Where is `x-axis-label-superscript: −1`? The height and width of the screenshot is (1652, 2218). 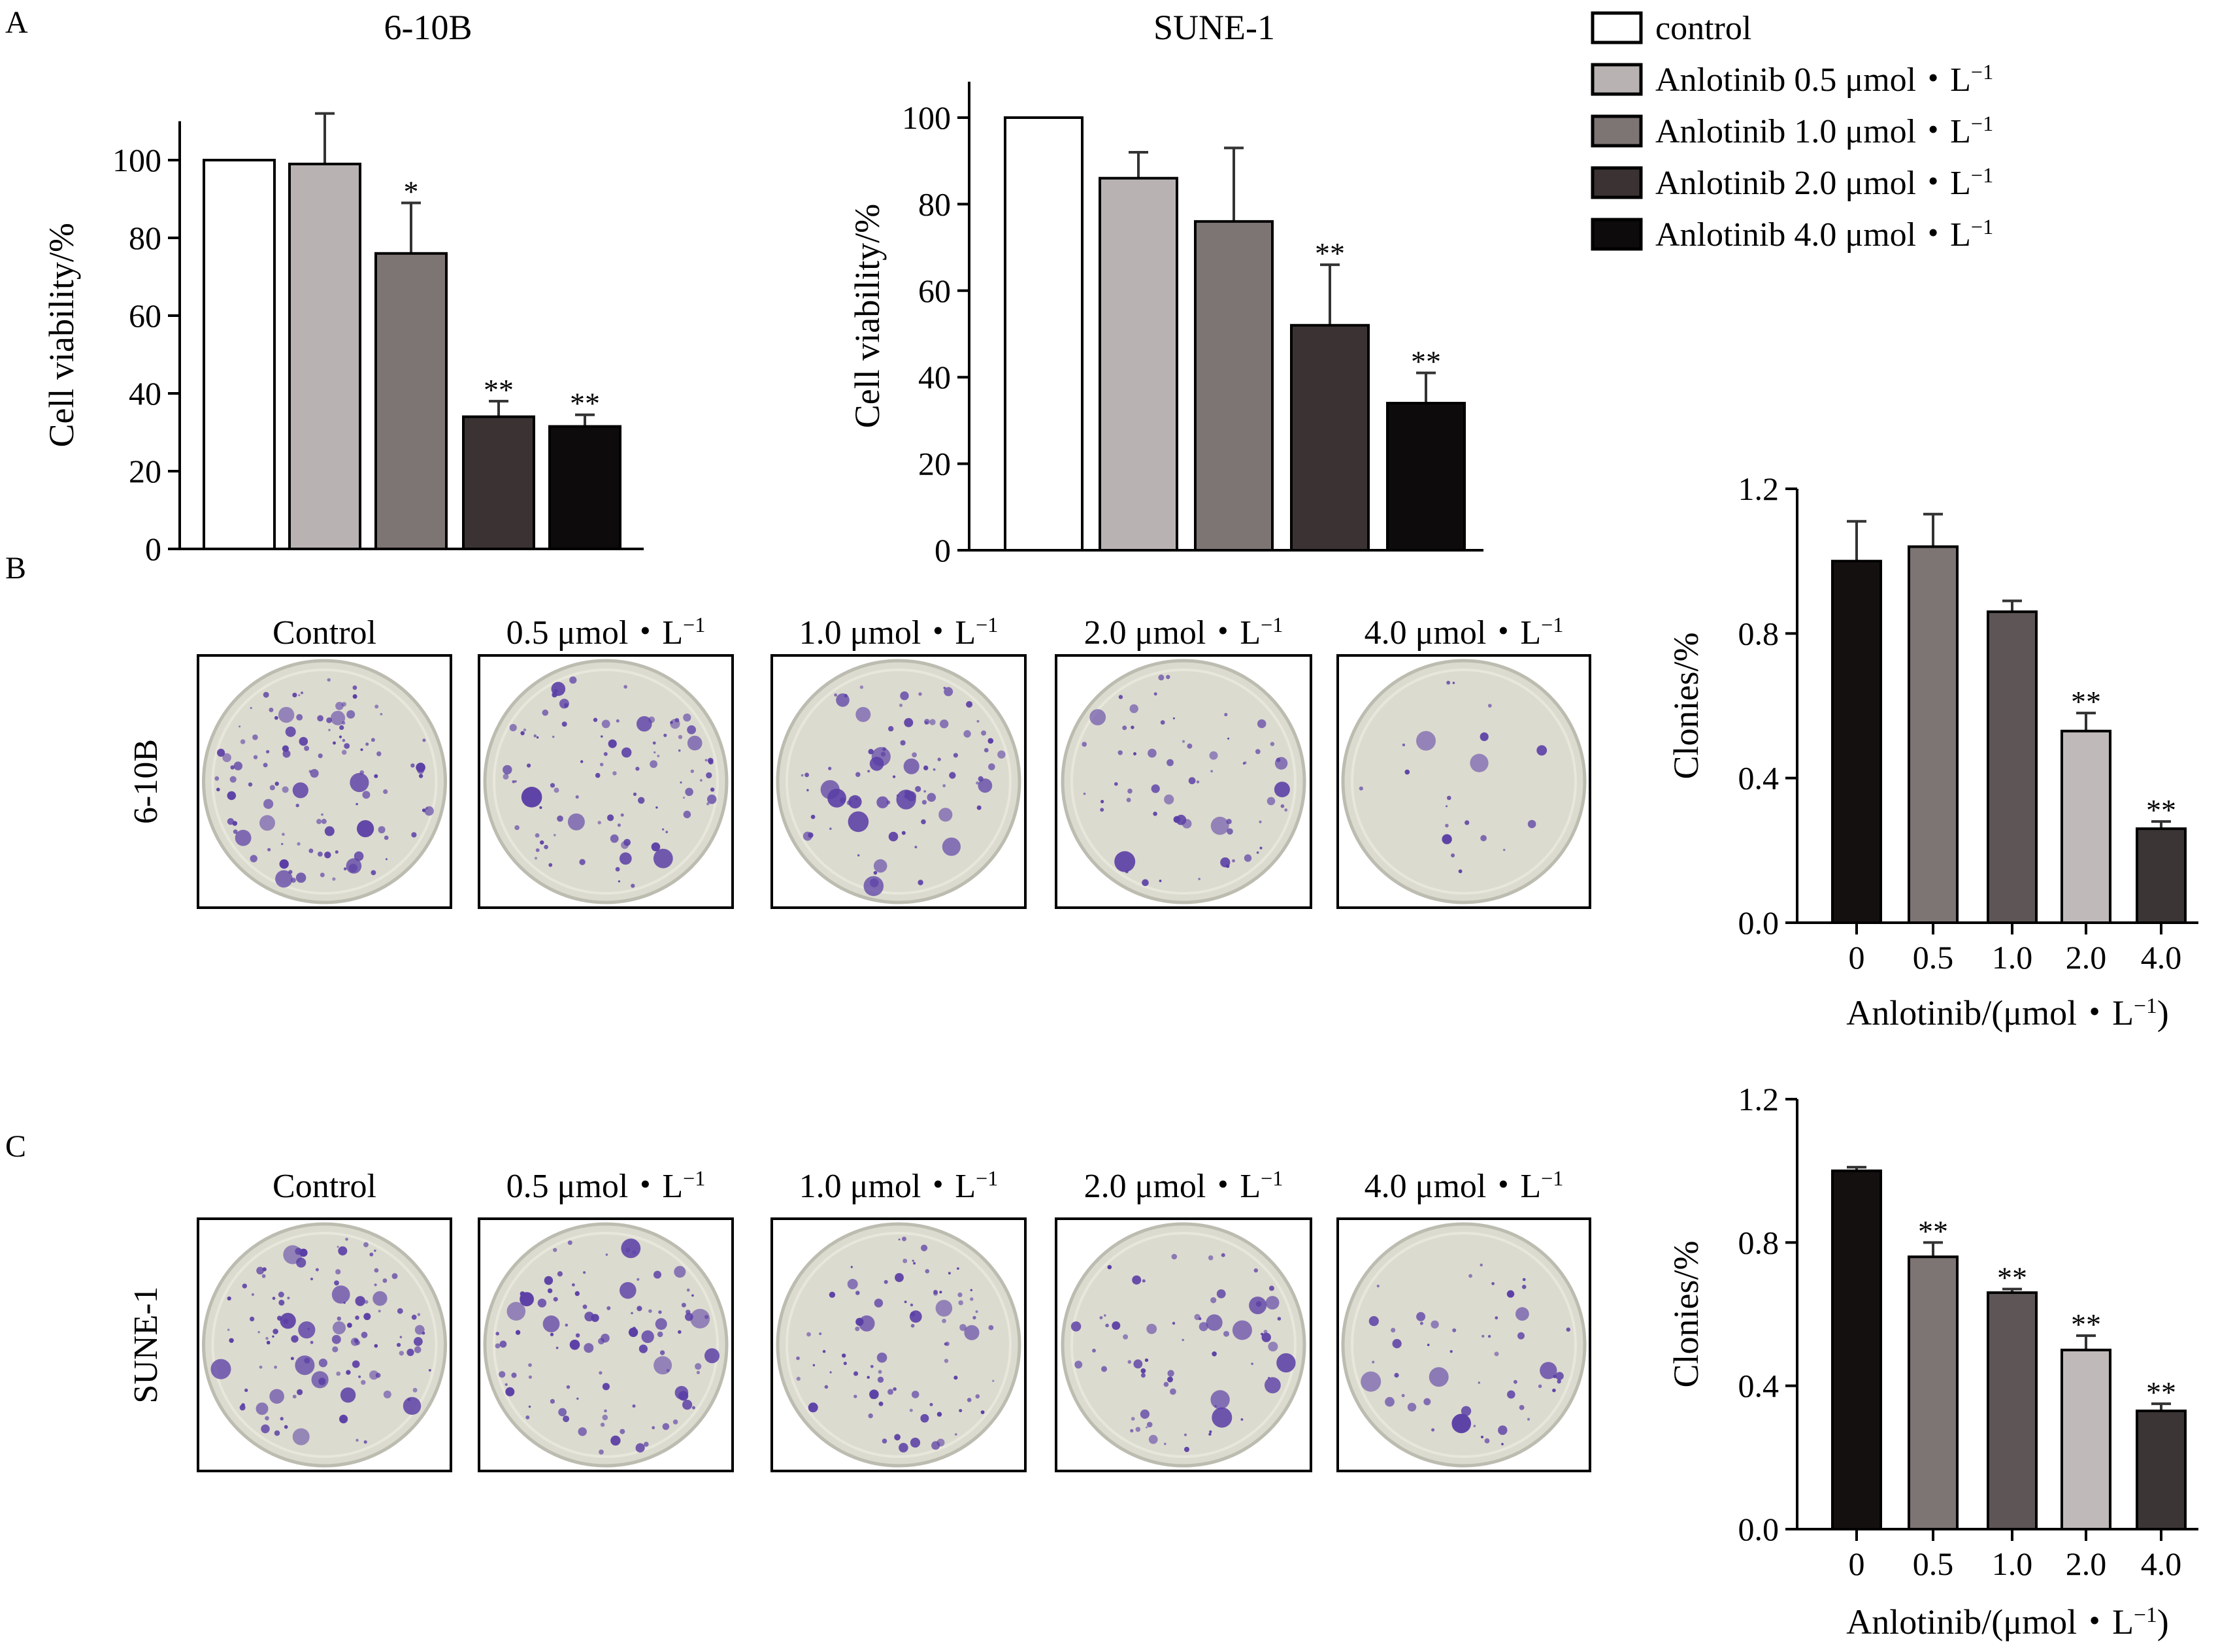
x-axis-label-superscript: −1 is located at coordinates (2145, 1006).